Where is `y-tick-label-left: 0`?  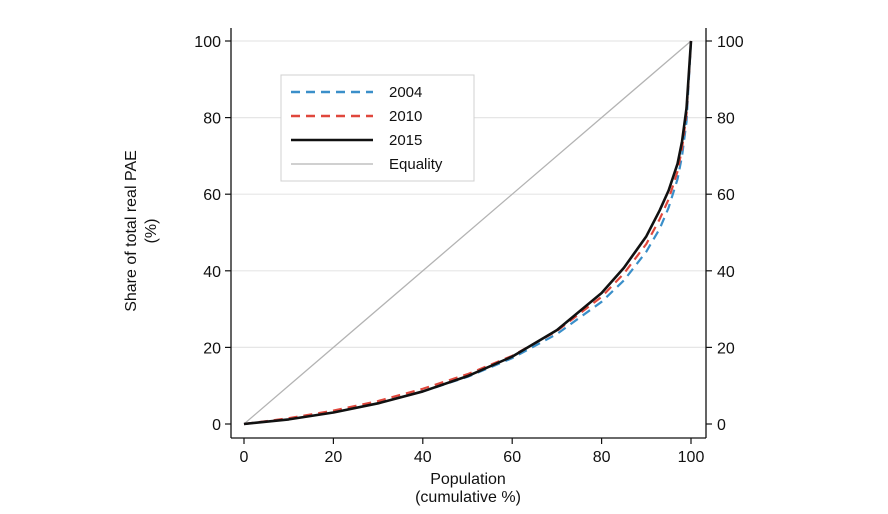 y-tick-label-left: 0 is located at coordinates (216, 425).